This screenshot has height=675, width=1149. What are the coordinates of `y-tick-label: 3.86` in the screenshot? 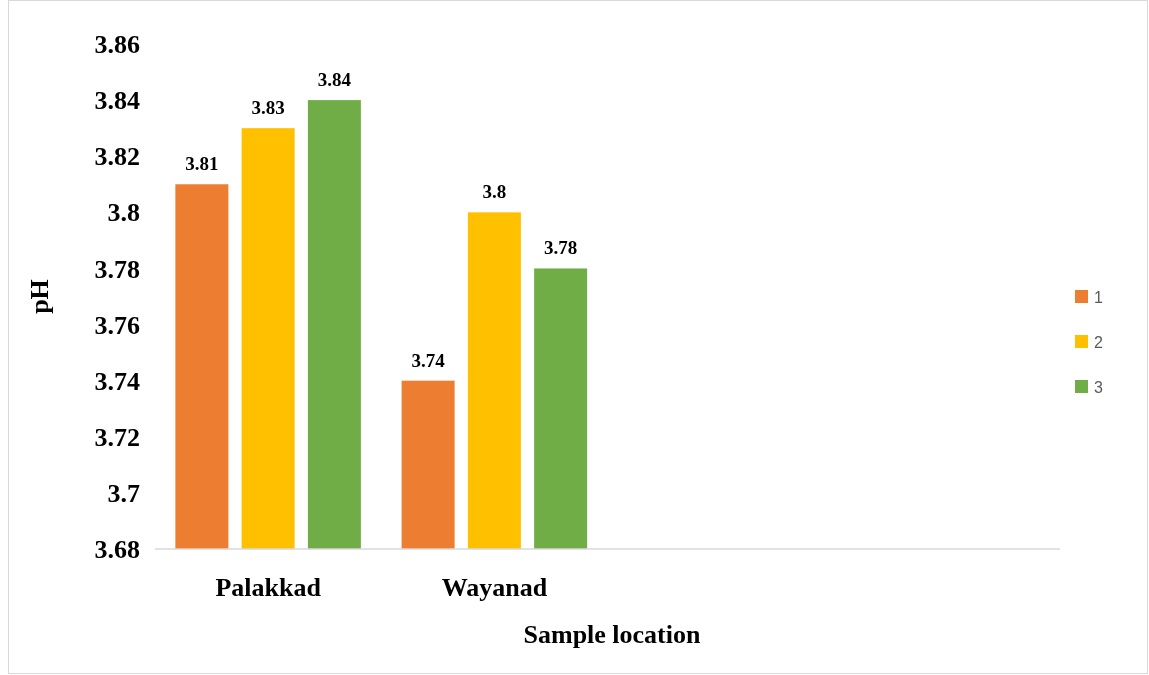 It's located at (117, 45).